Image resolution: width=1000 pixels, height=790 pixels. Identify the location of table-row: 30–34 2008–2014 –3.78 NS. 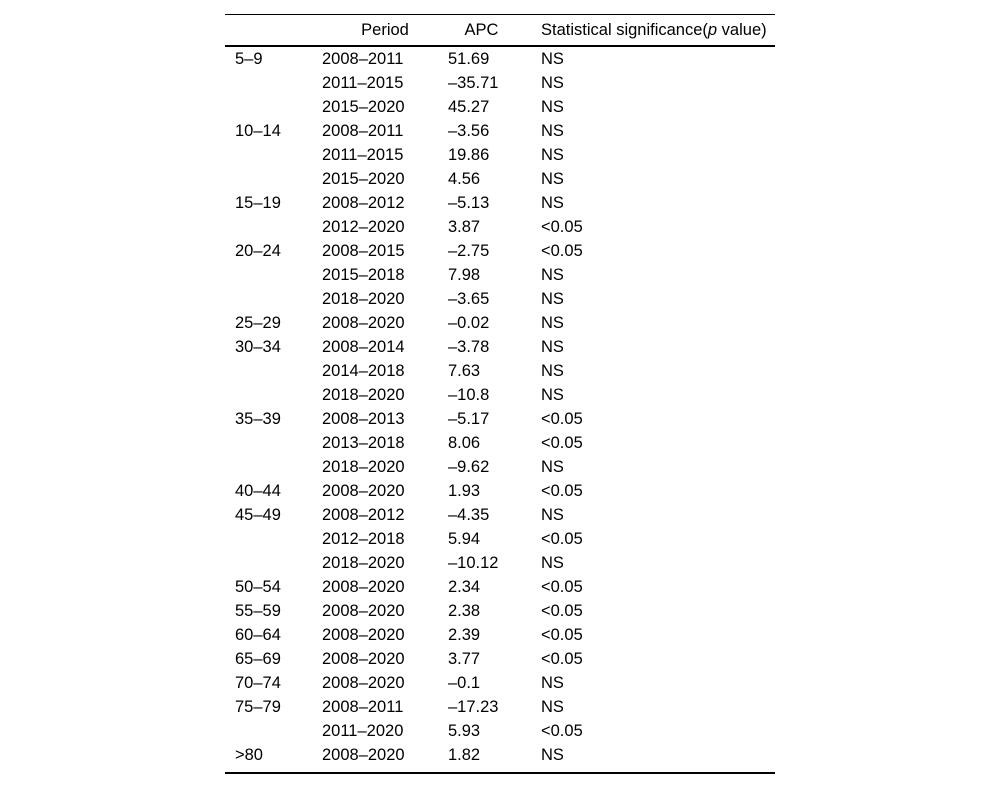
(500, 347).